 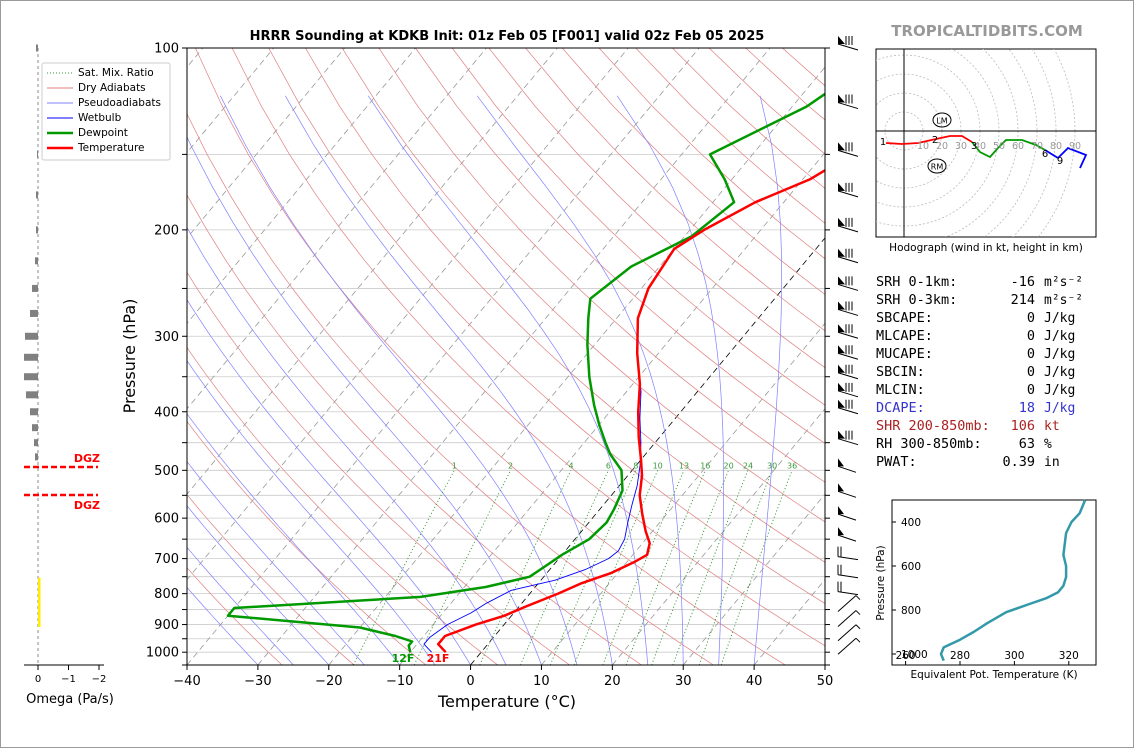 I want to click on surface-dewpoint-label: 12F, so click(x=403, y=658).